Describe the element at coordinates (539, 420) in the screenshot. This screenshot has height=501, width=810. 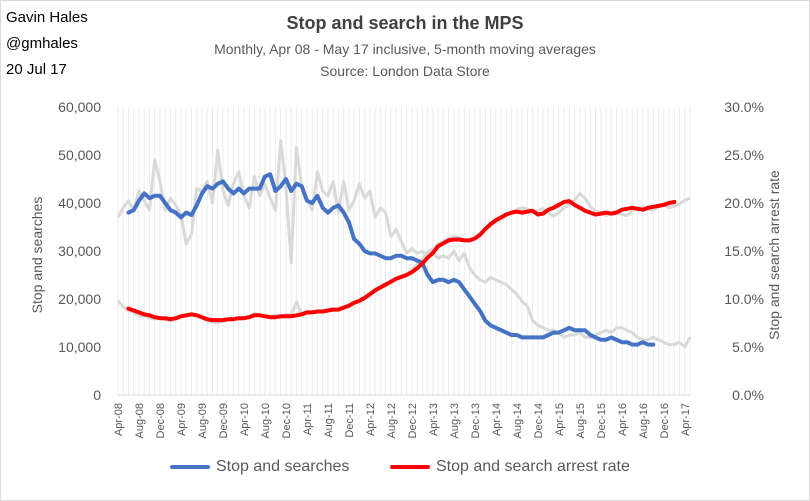
I see `x-tick-label: Dec-14` at that location.